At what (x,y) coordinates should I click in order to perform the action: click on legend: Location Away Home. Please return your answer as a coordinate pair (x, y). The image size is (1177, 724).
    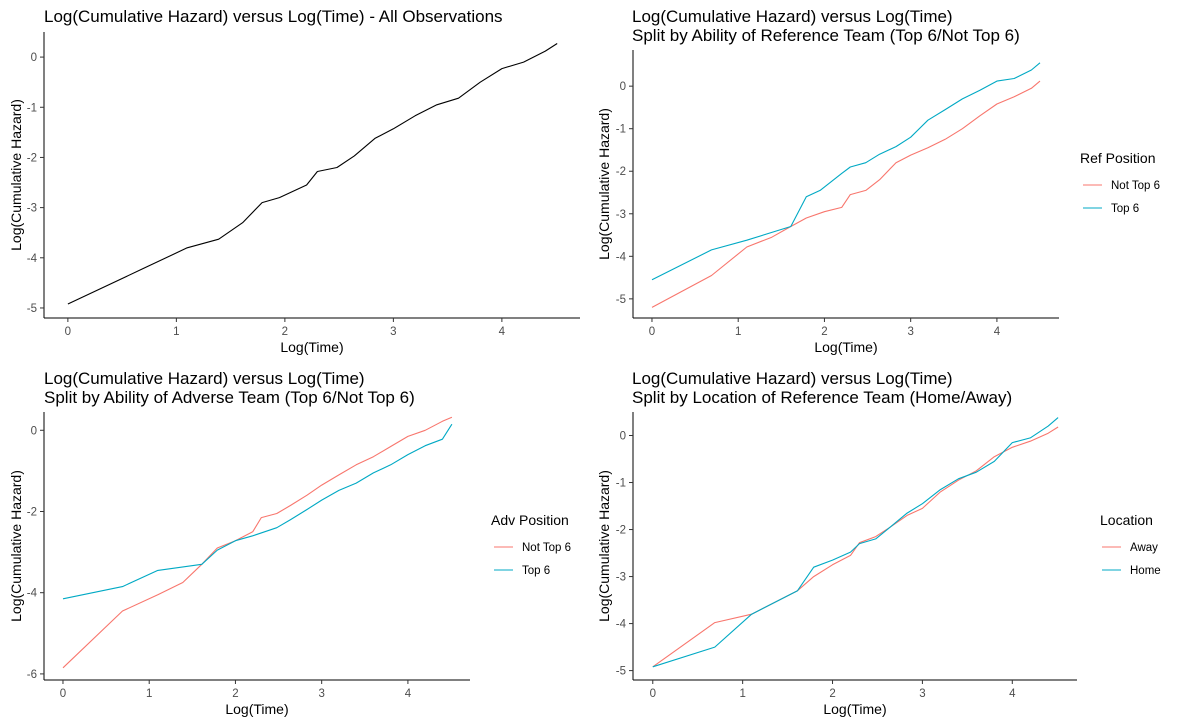
    Looking at the image, I should click on (1130, 544).